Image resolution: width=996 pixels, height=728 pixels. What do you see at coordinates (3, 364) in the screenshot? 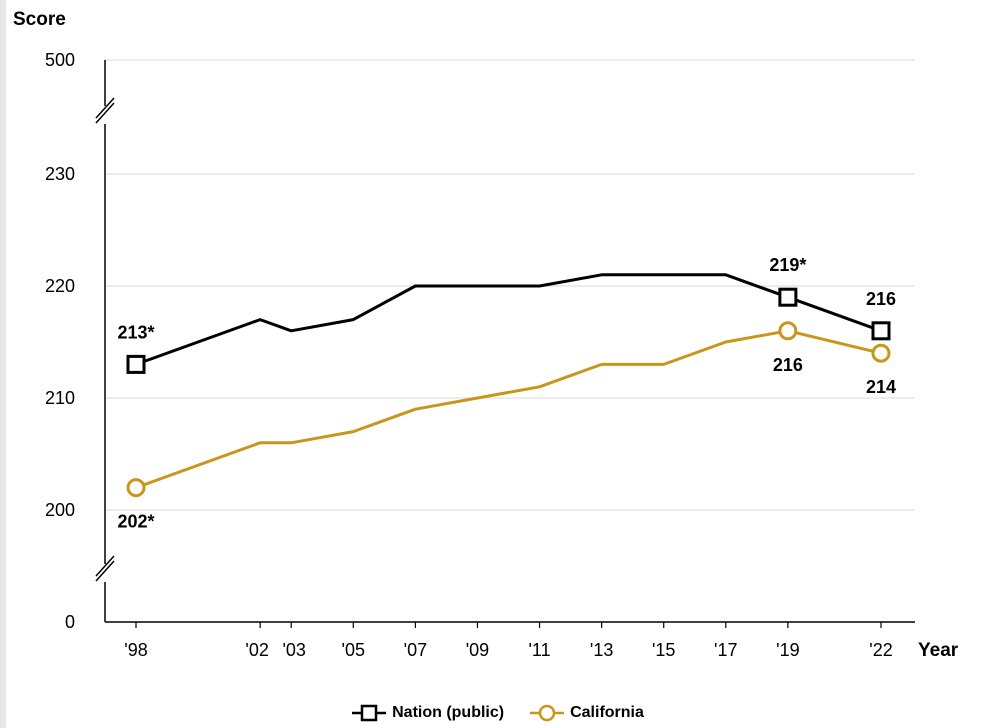
I see `left-edge-strip` at bounding box center [3, 364].